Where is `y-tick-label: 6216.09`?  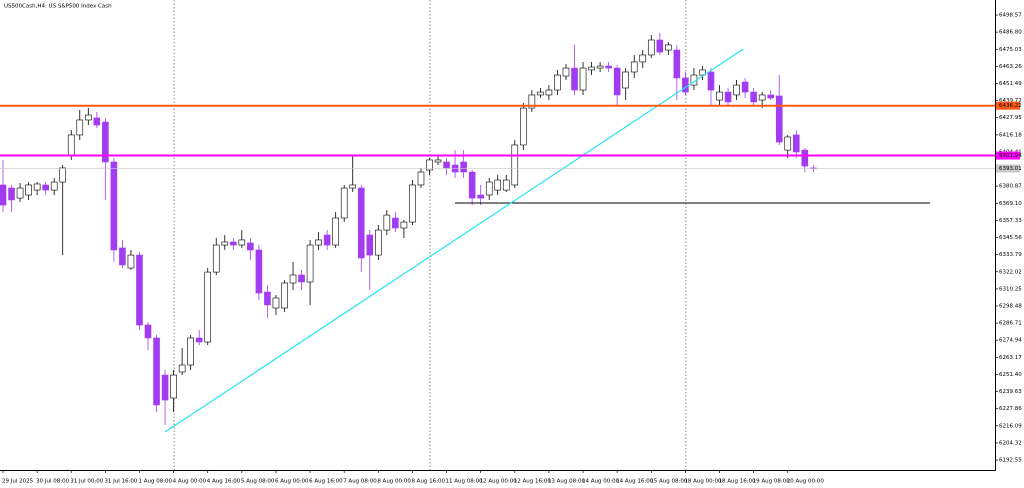
y-tick-label: 6216.09 is located at coordinates (1010, 426).